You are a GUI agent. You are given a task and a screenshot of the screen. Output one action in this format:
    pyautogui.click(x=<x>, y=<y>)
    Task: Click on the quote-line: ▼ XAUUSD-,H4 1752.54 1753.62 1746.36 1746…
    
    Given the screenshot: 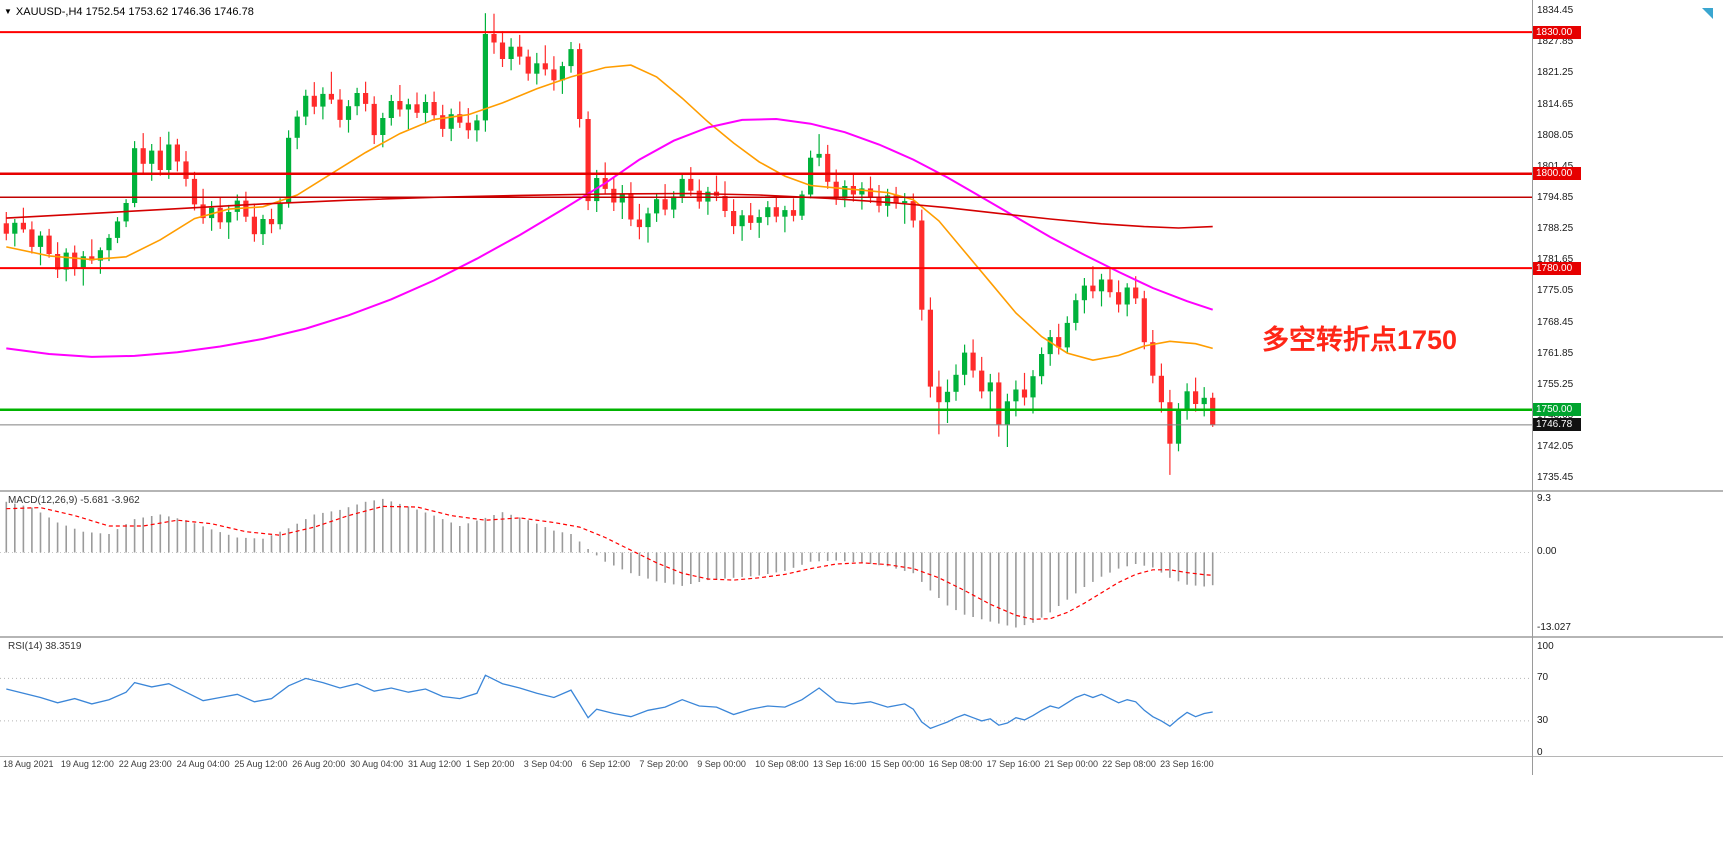 What is the action you would take?
    pyautogui.click(x=129, y=12)
    